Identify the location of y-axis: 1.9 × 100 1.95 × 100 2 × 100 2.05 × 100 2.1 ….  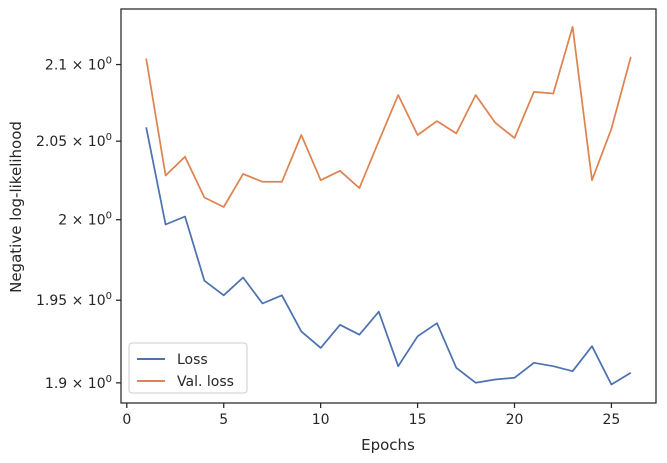
(78, 224).